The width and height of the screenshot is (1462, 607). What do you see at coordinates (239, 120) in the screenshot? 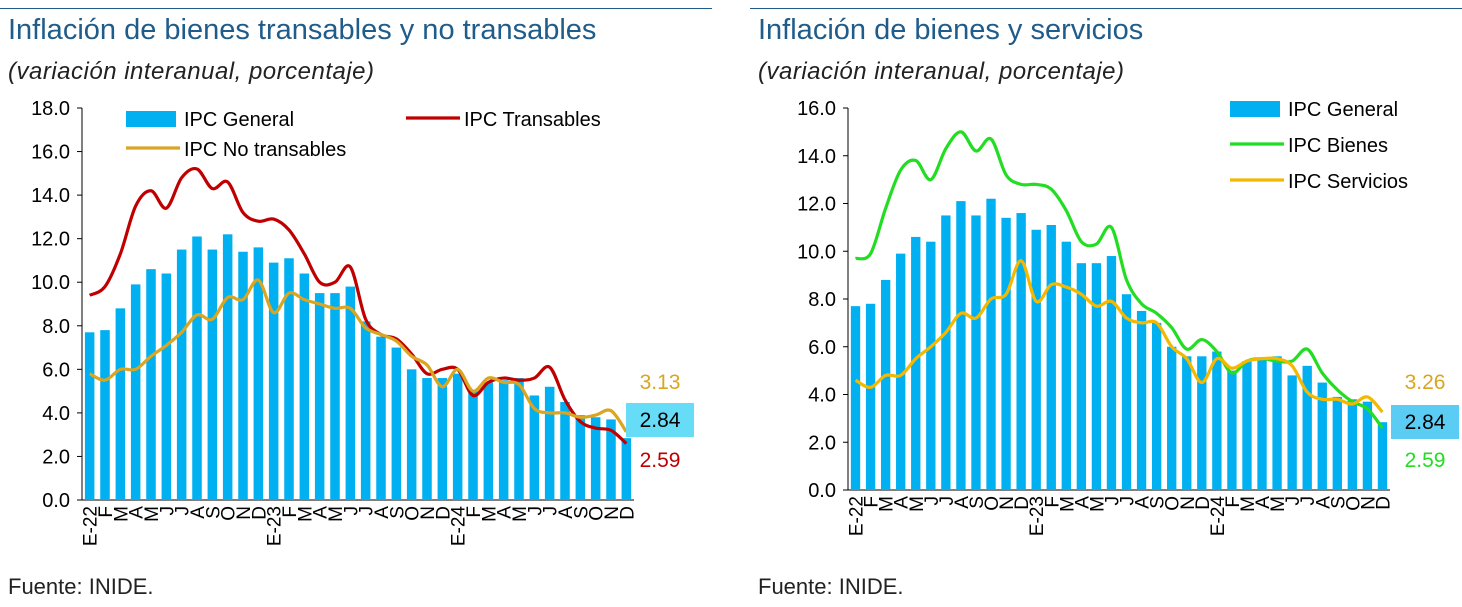
I see `legend-label: IPC General` at bounding box center [239, 120].